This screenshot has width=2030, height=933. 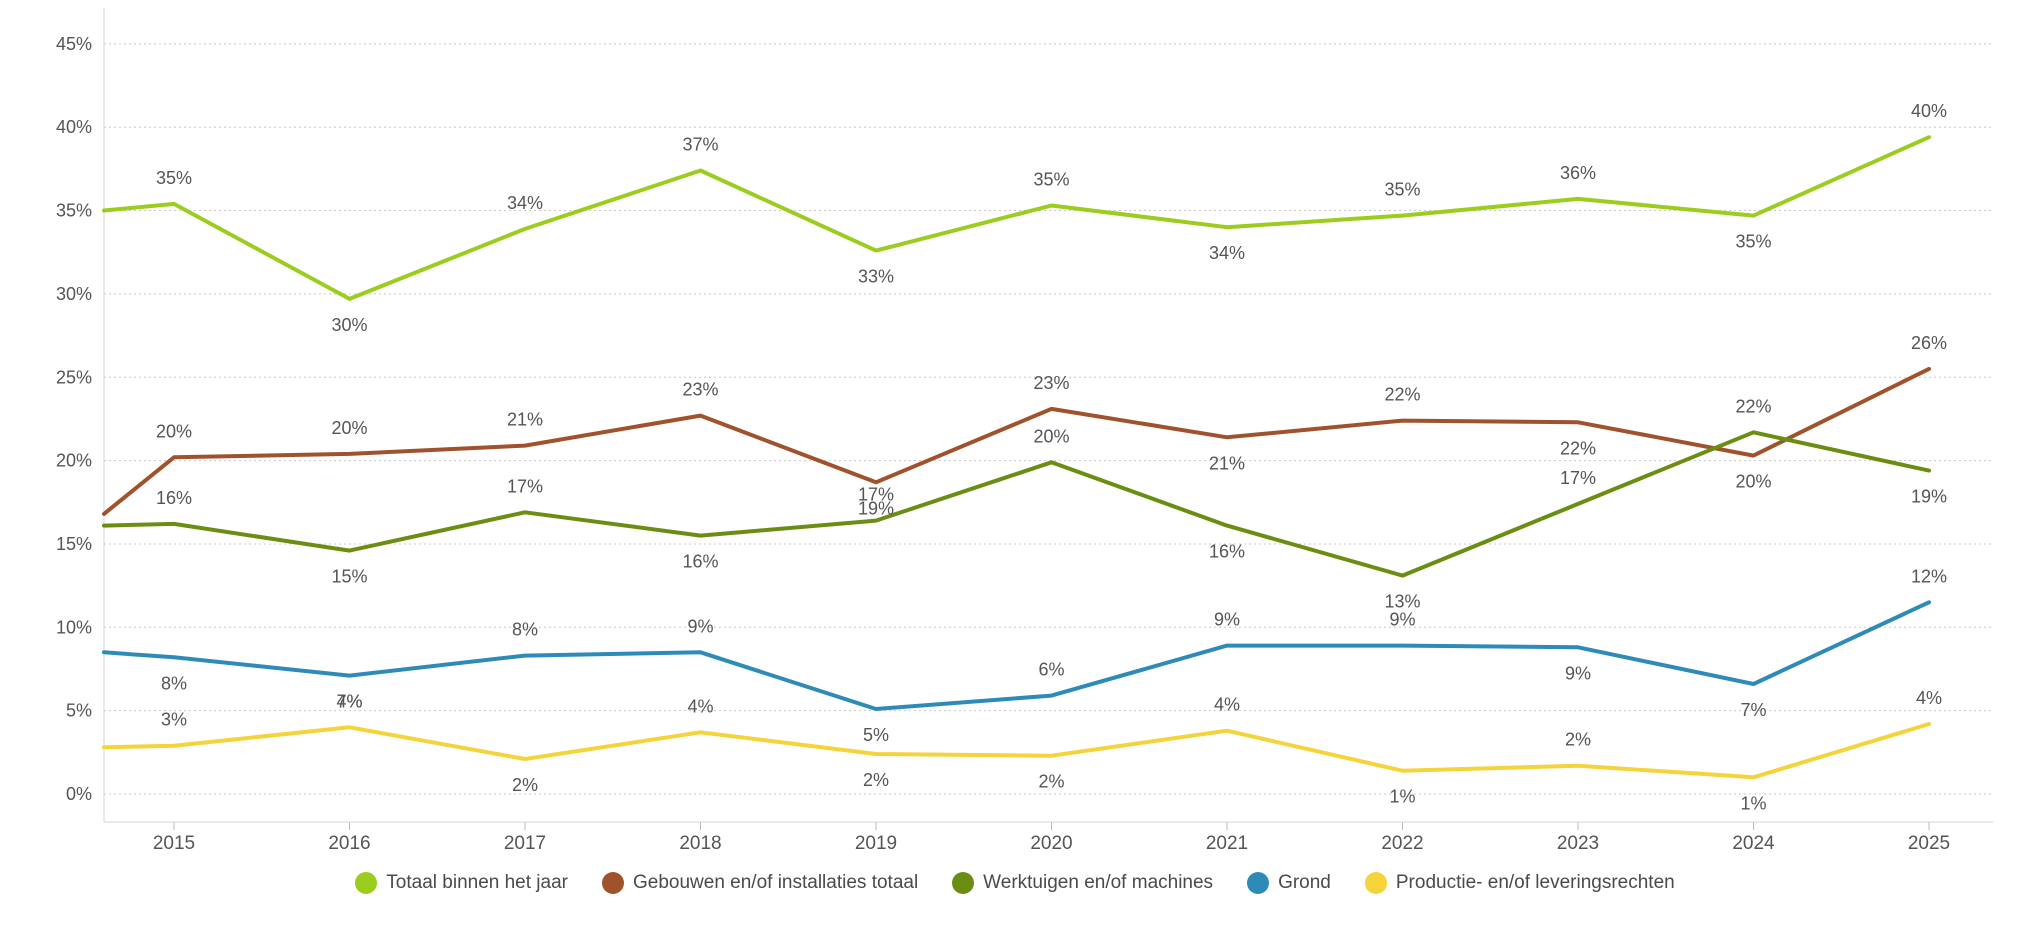 I want to click on y-tick-label: 20%, so click(x=74, y=461).